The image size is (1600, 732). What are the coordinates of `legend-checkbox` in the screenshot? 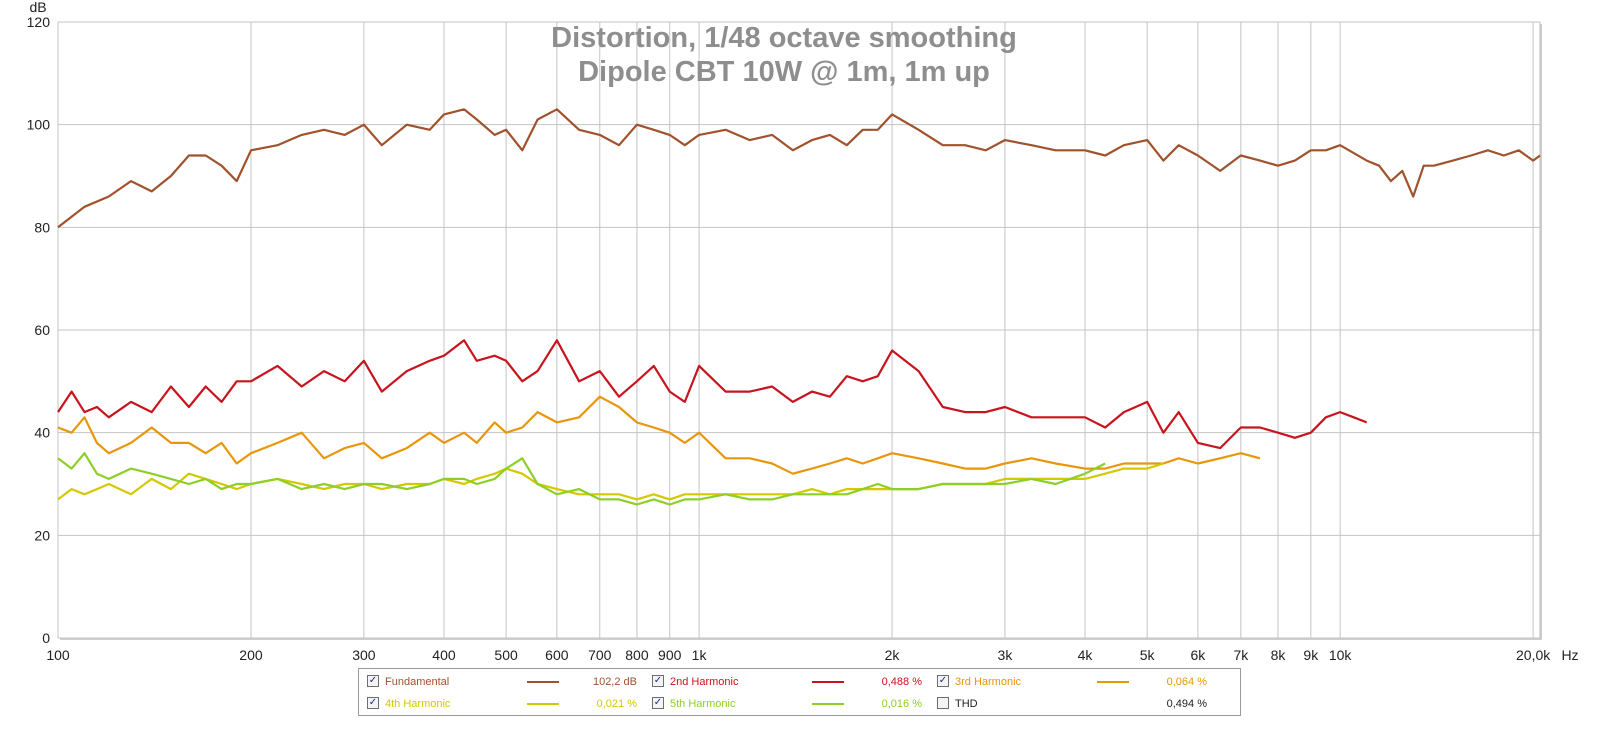 It's located at (943, 703).